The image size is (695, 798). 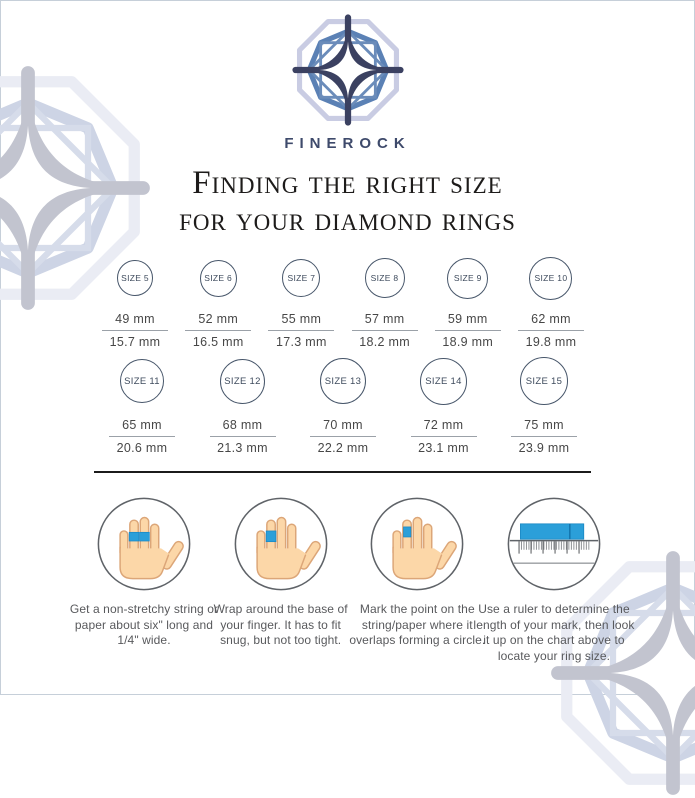 I want to click on ring-diameter: 20.6 mm, so click(x=142, y=448).